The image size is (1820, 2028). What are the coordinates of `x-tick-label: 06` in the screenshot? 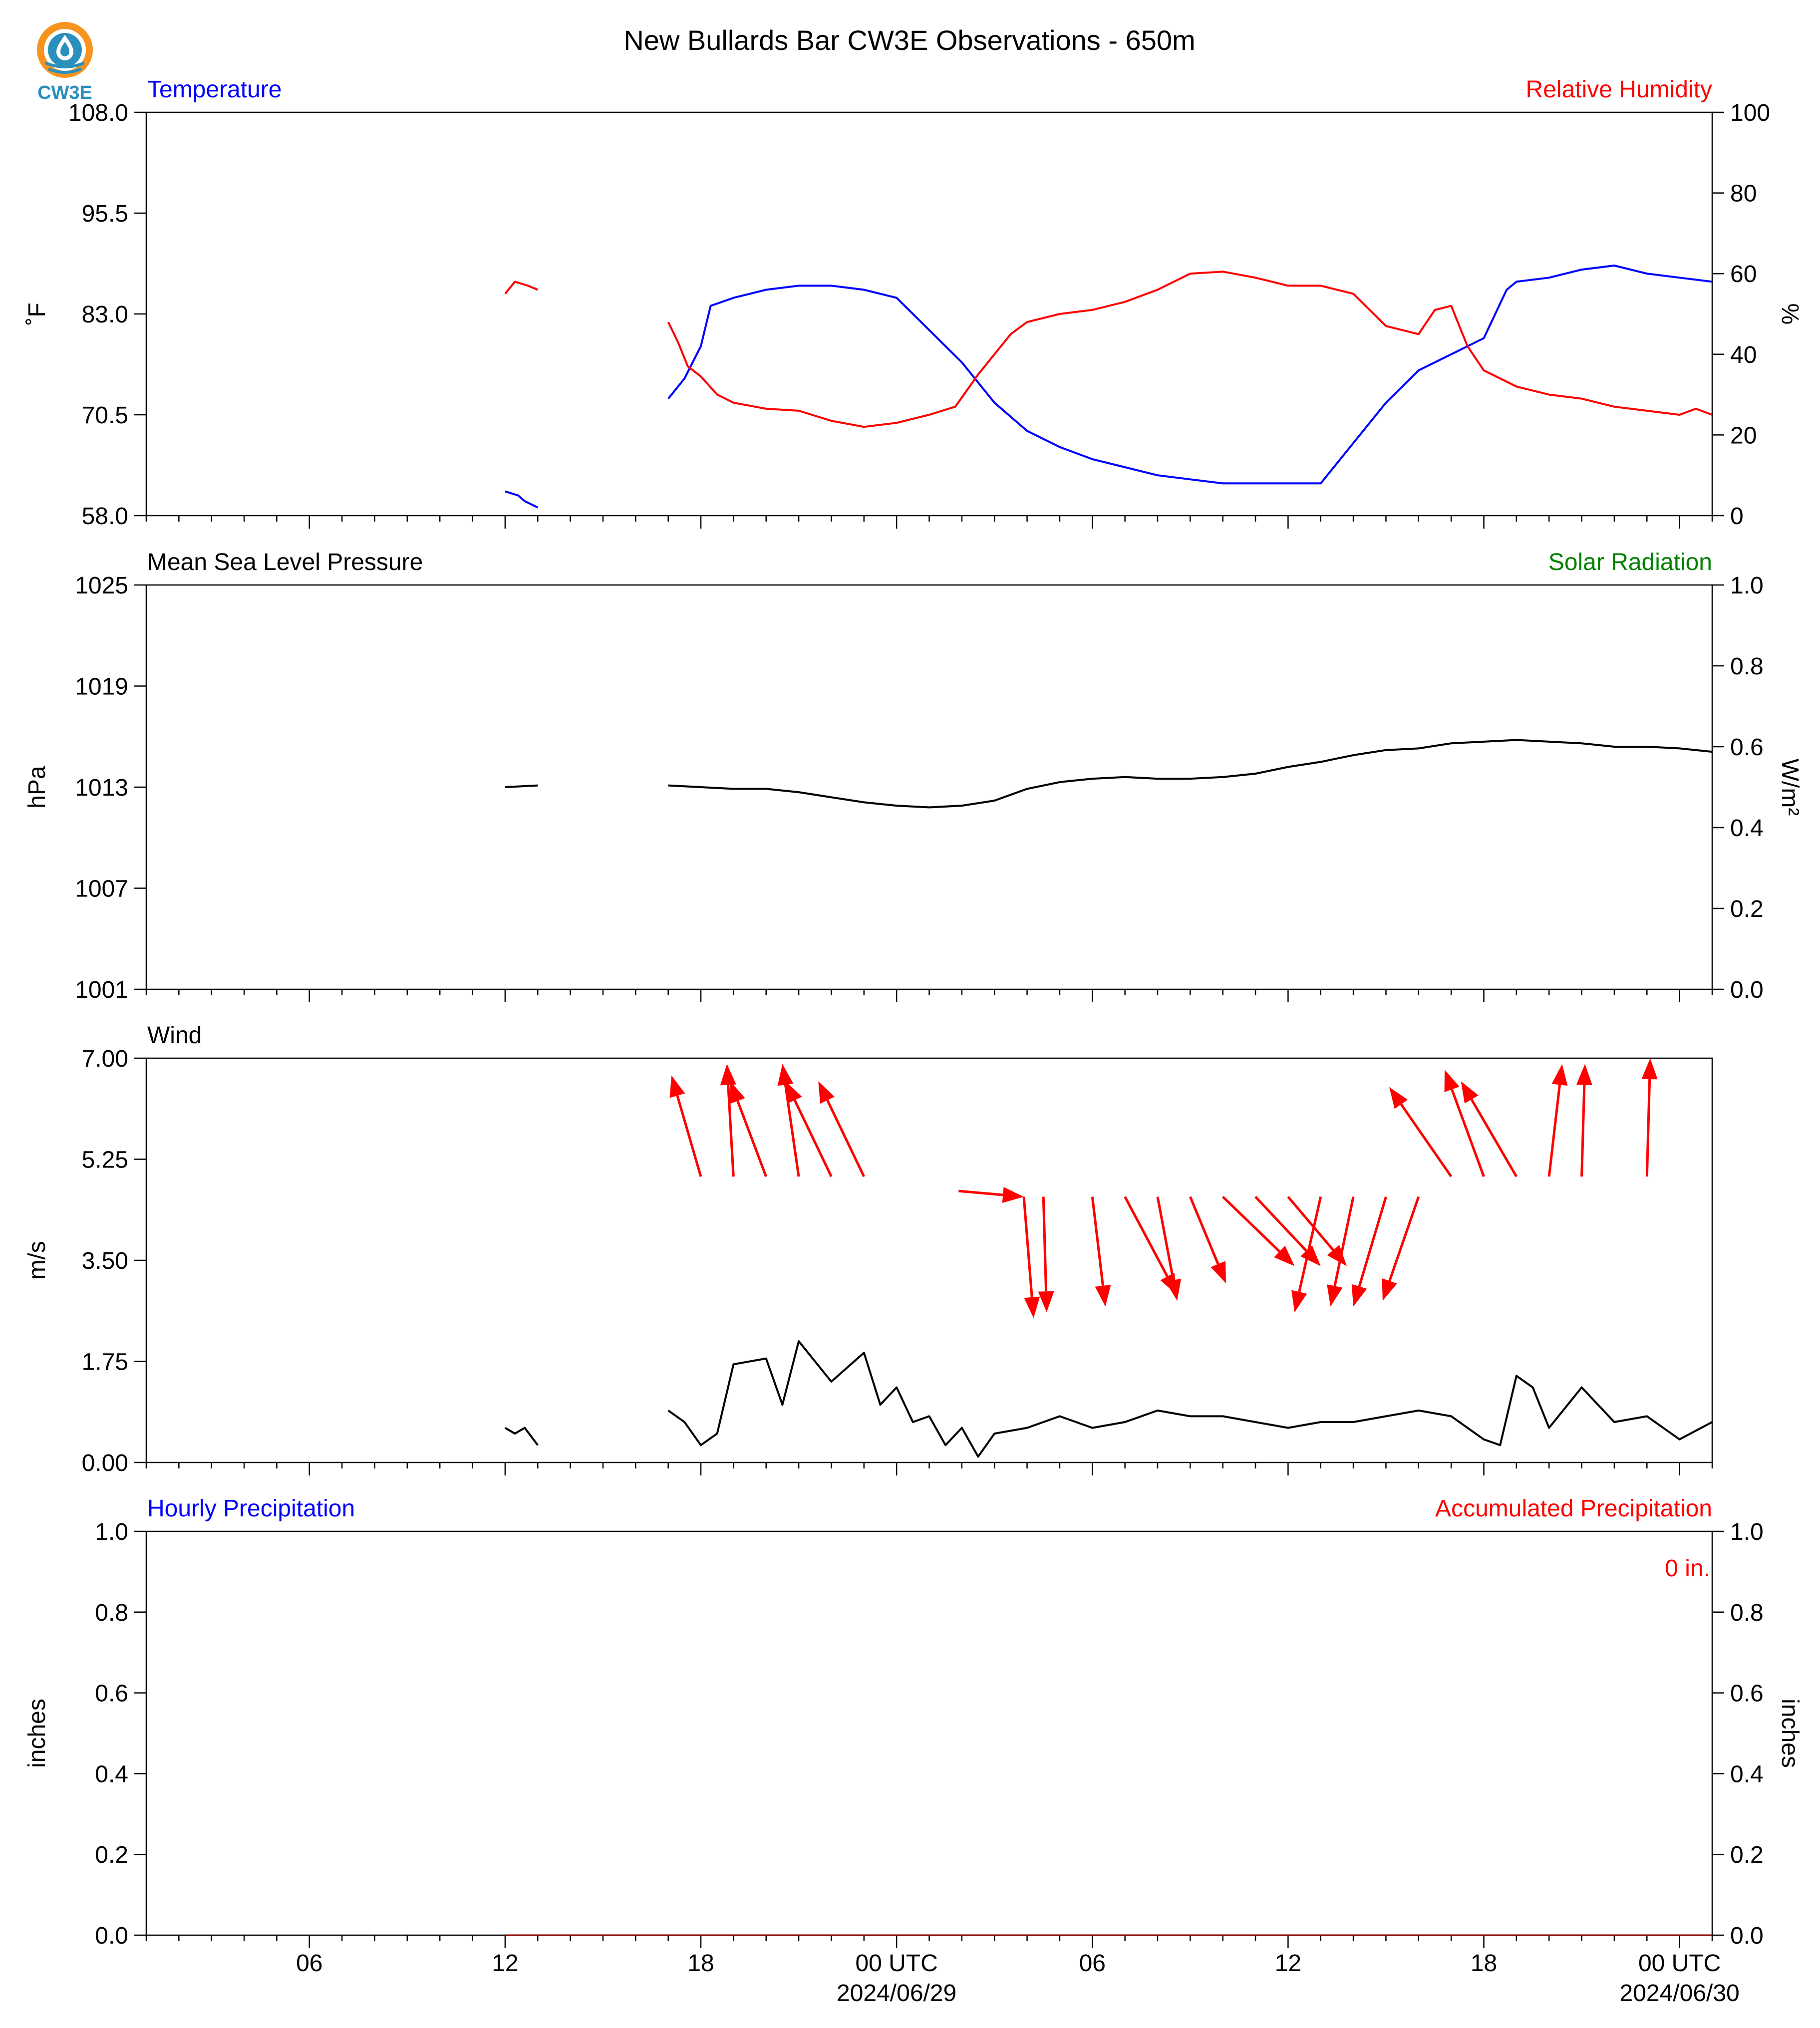 It's located at (1092, 1963).